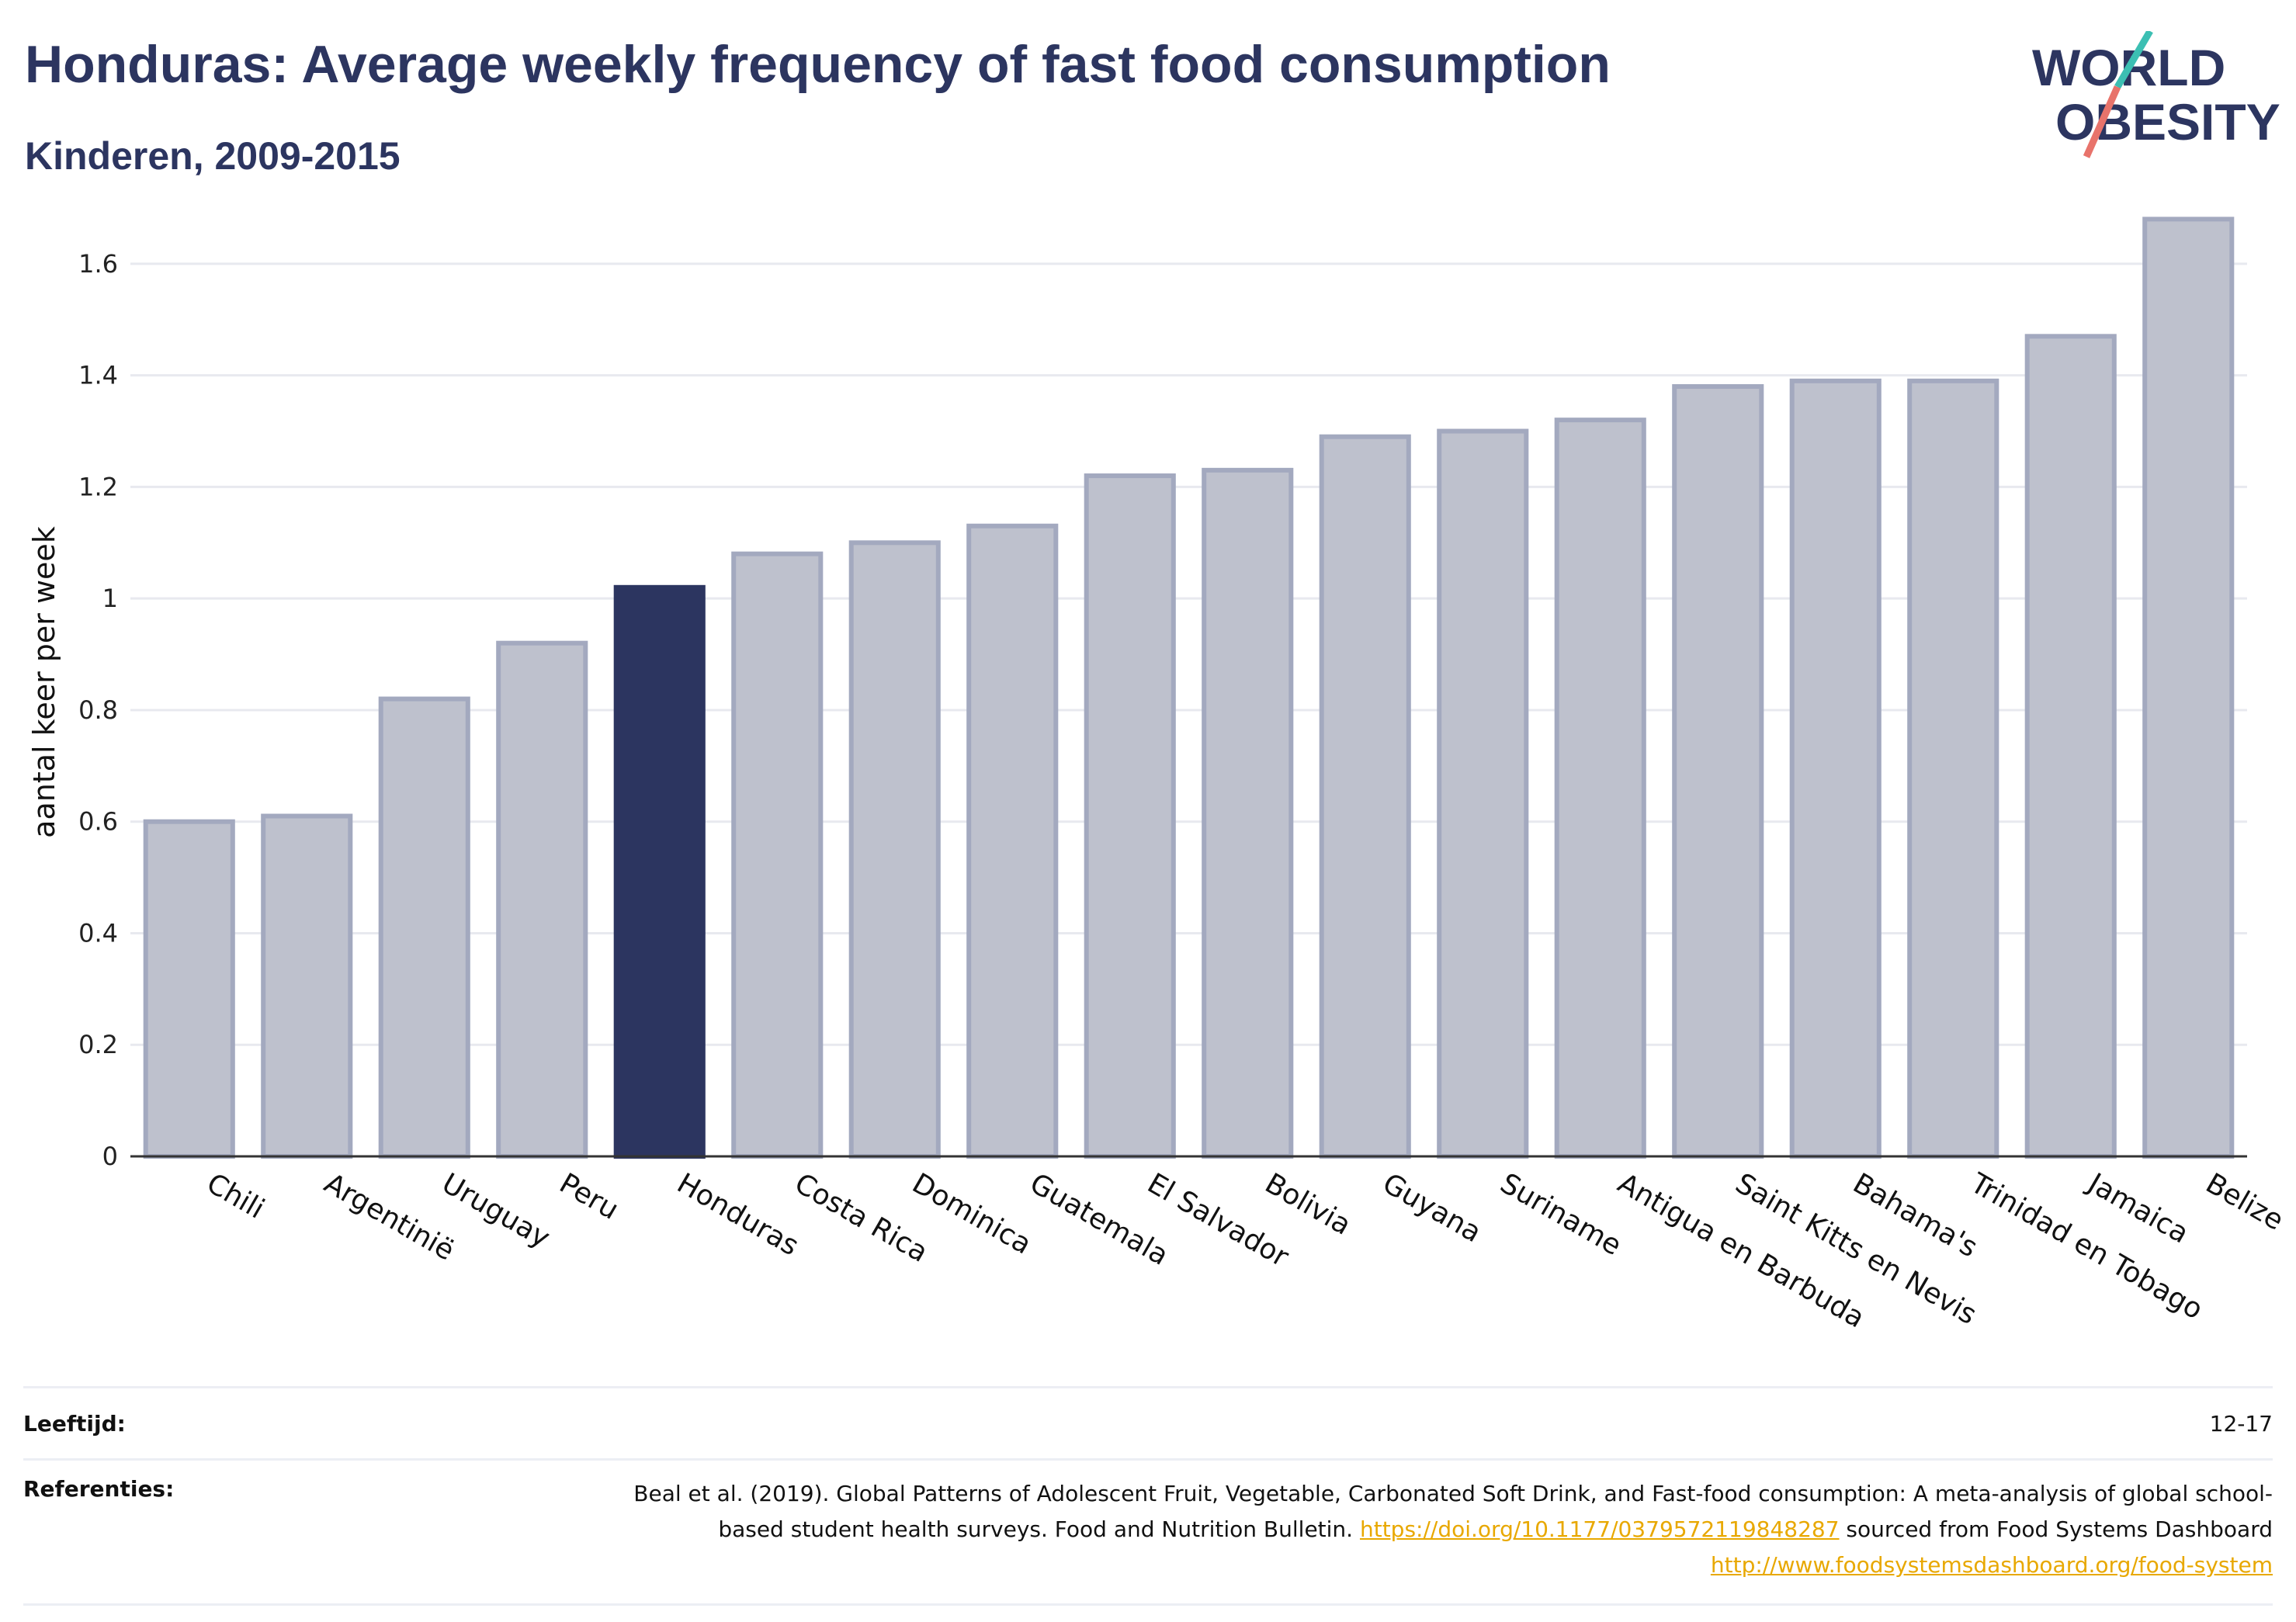 This screenshot has height=1622, width=2296. I want to click on x-tick-label: Chili, so click(235, 1196).